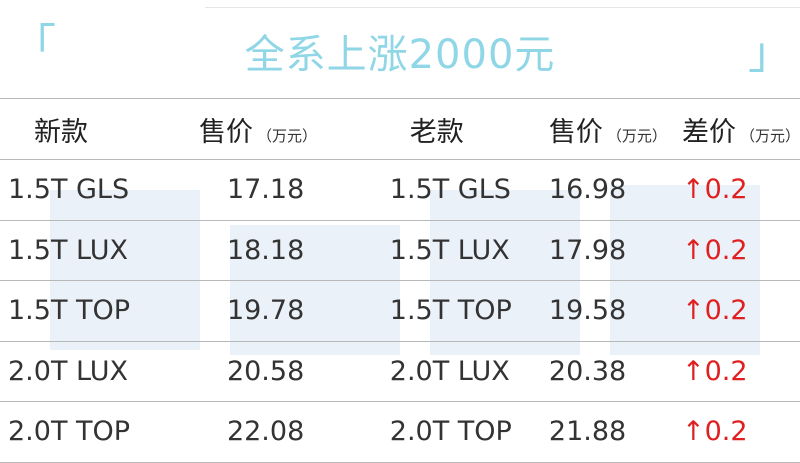 The height and width of the screenshot is (463, 800). What do you see at coordinates (286, 371) in the screenshot?
I see `new-price-cell: 20.58` at bounding box center [286, 371].